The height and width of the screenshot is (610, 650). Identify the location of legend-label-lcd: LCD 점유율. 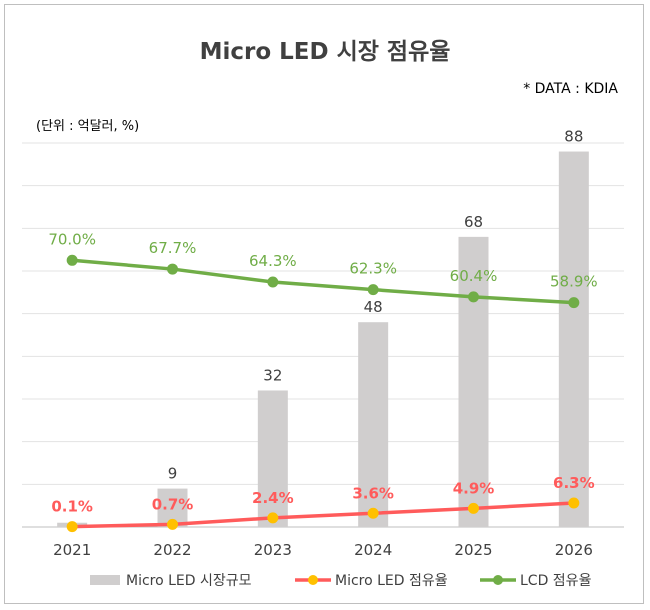
(556, 581).